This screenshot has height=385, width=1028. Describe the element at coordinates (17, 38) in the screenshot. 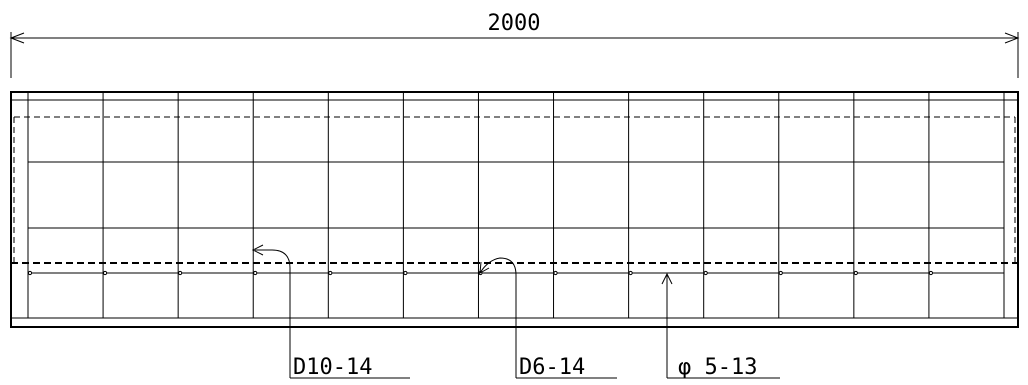

I see `dimension-arrow-left` at that location.